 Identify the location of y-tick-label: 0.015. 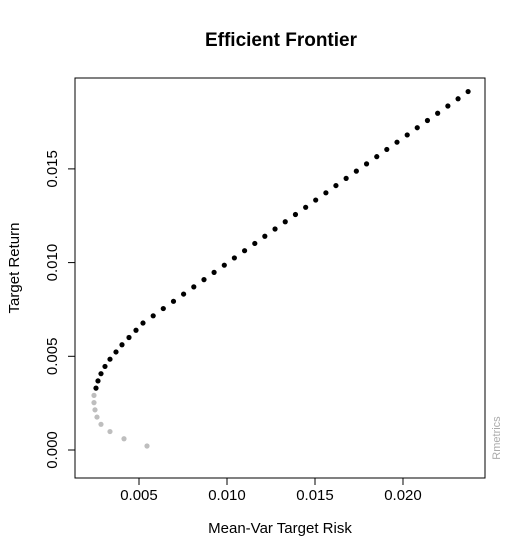
(52, 169).